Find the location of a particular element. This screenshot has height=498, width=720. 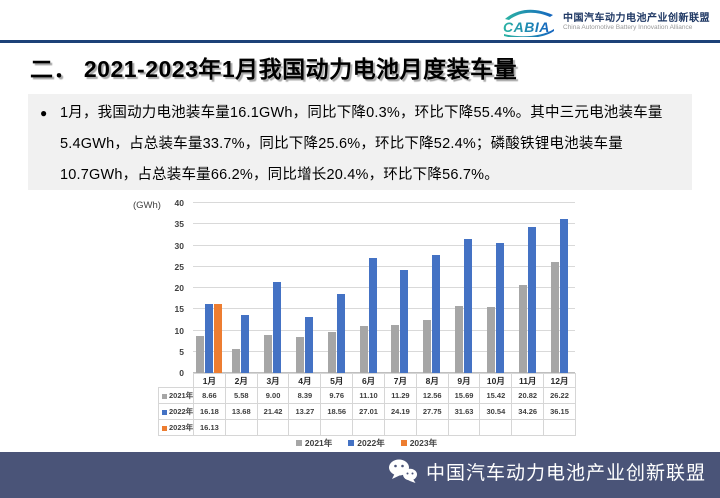

bar-2023年-1月 is located at coordinates (217, 338).